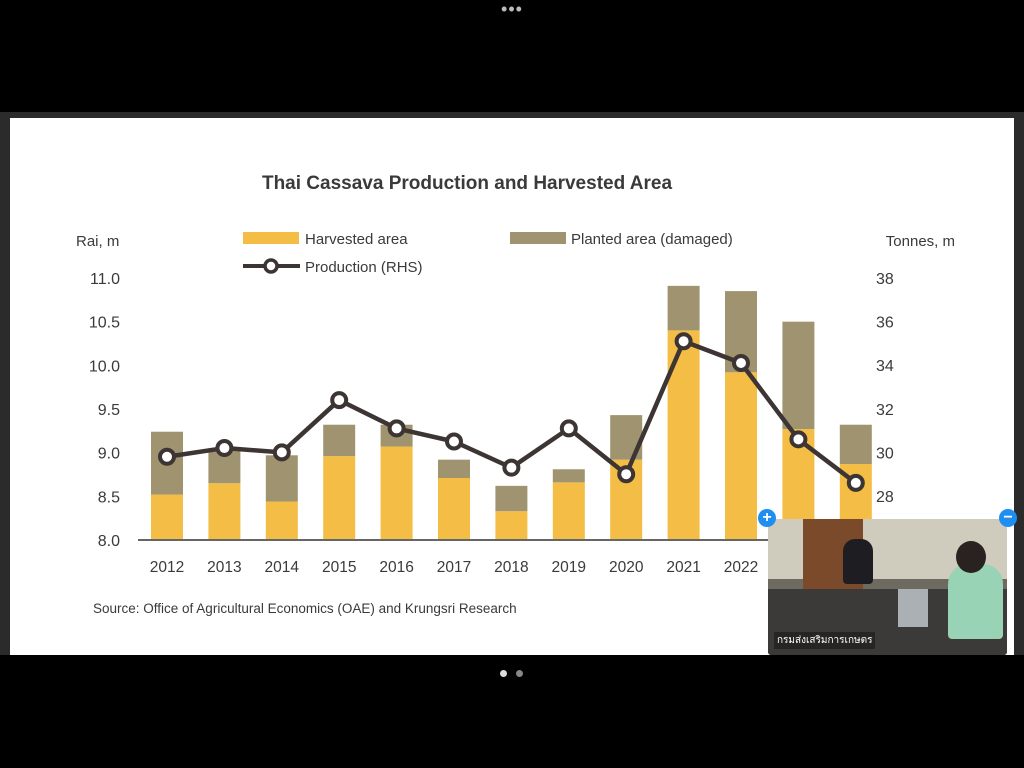 The image size is (1024, 768). Describe the element at coordinates (454, 441) in the screenshot. I see `production-point-2017` at that location.